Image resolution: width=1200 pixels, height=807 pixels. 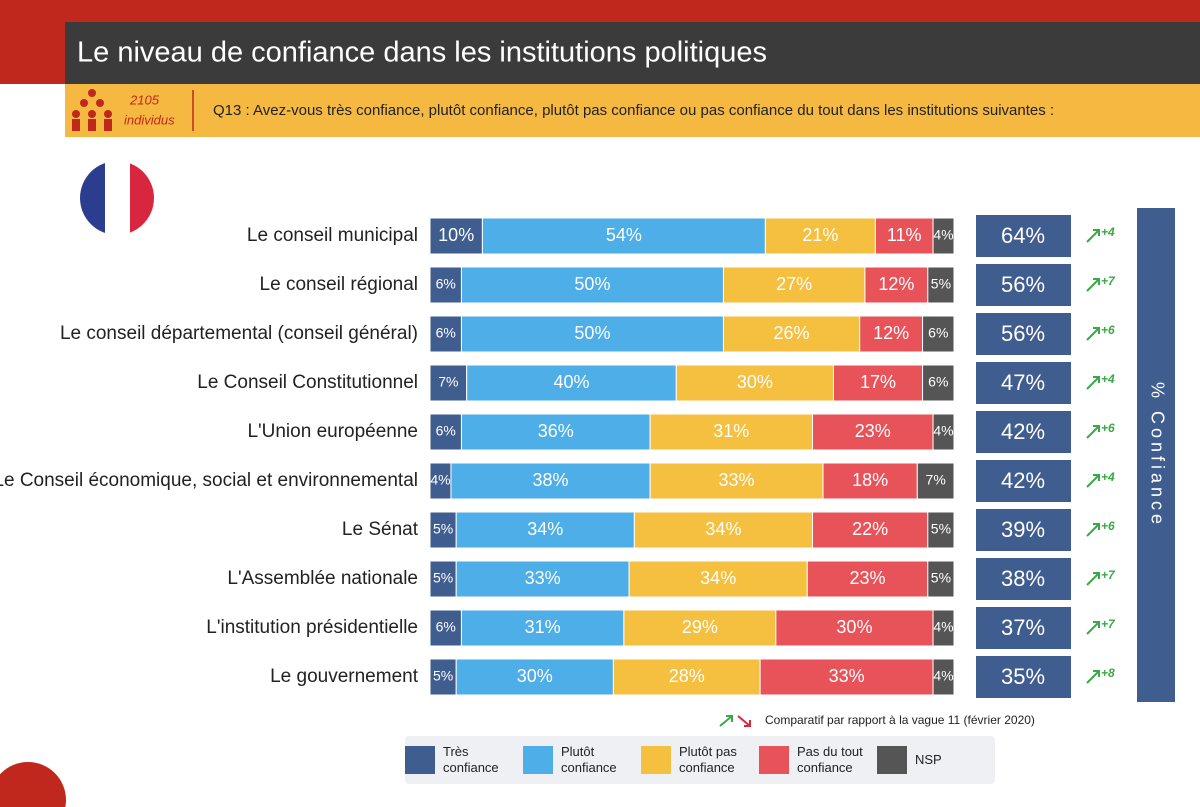 What do you see at coordinates (794, 284) in the screenshot?
I see `value-label: 27%` at bounding box center [794, 284].